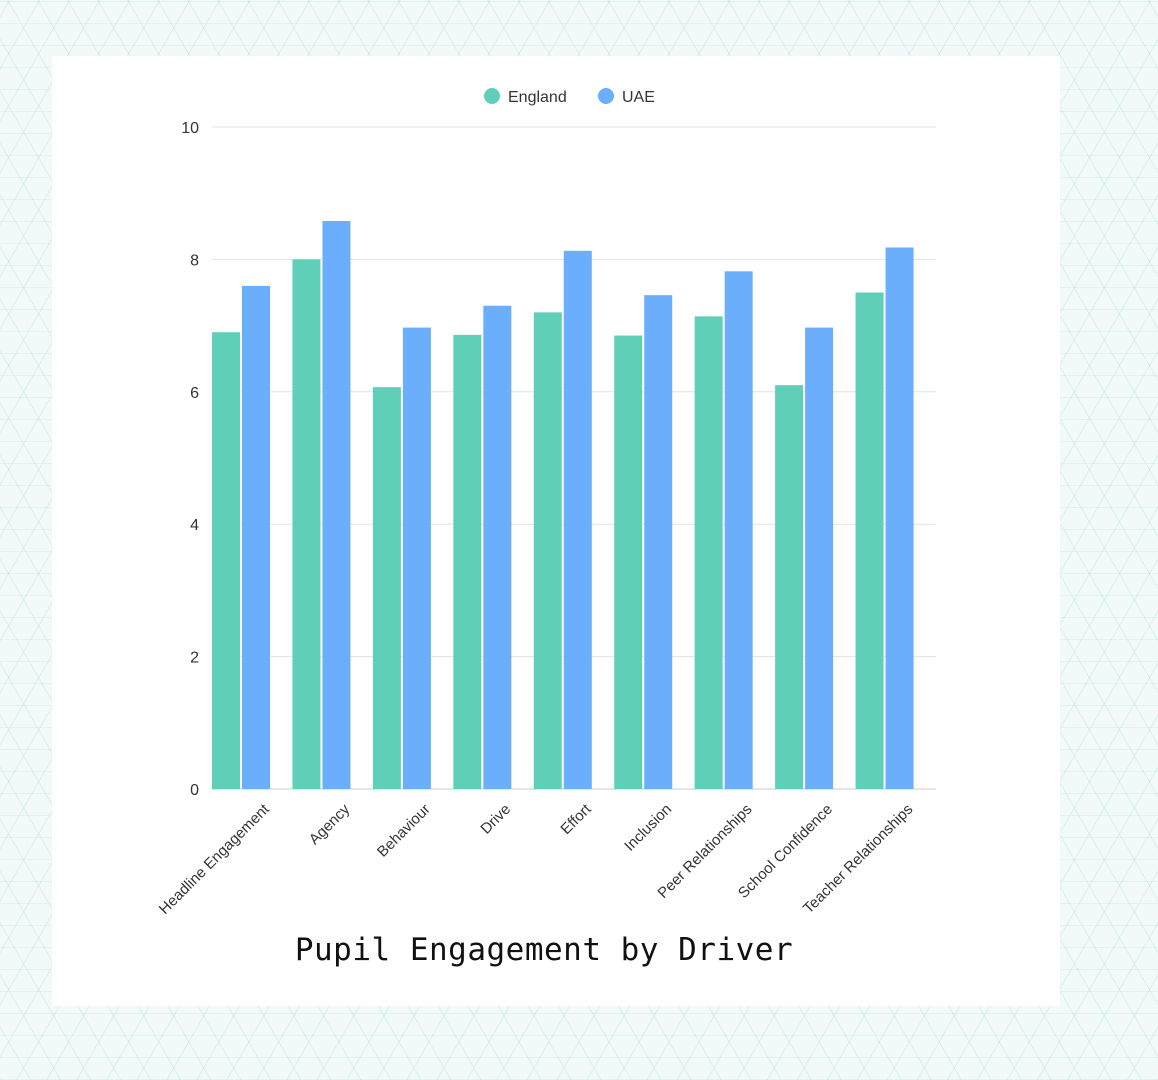 Image resolution: width=1158 pixels, height=1080 pixels. Describe the element at coordinates (576, 819) in the screenshot. I see `x-tick-label: Effort` at that location.